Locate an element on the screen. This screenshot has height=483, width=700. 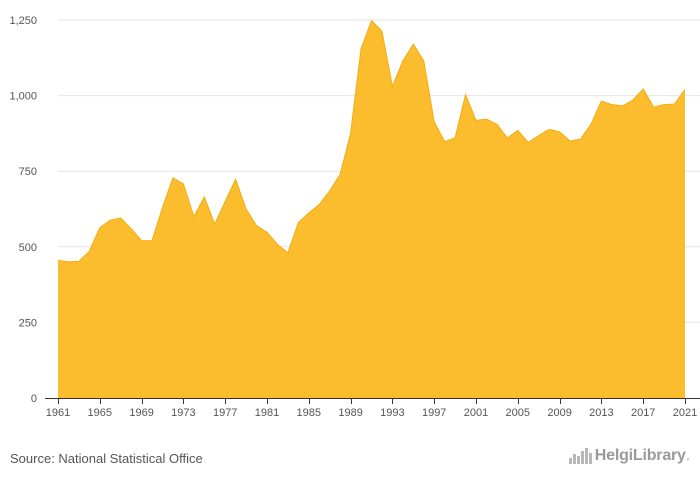
source-note: Source: National Statistical Office is located at coordinates (106, 458).